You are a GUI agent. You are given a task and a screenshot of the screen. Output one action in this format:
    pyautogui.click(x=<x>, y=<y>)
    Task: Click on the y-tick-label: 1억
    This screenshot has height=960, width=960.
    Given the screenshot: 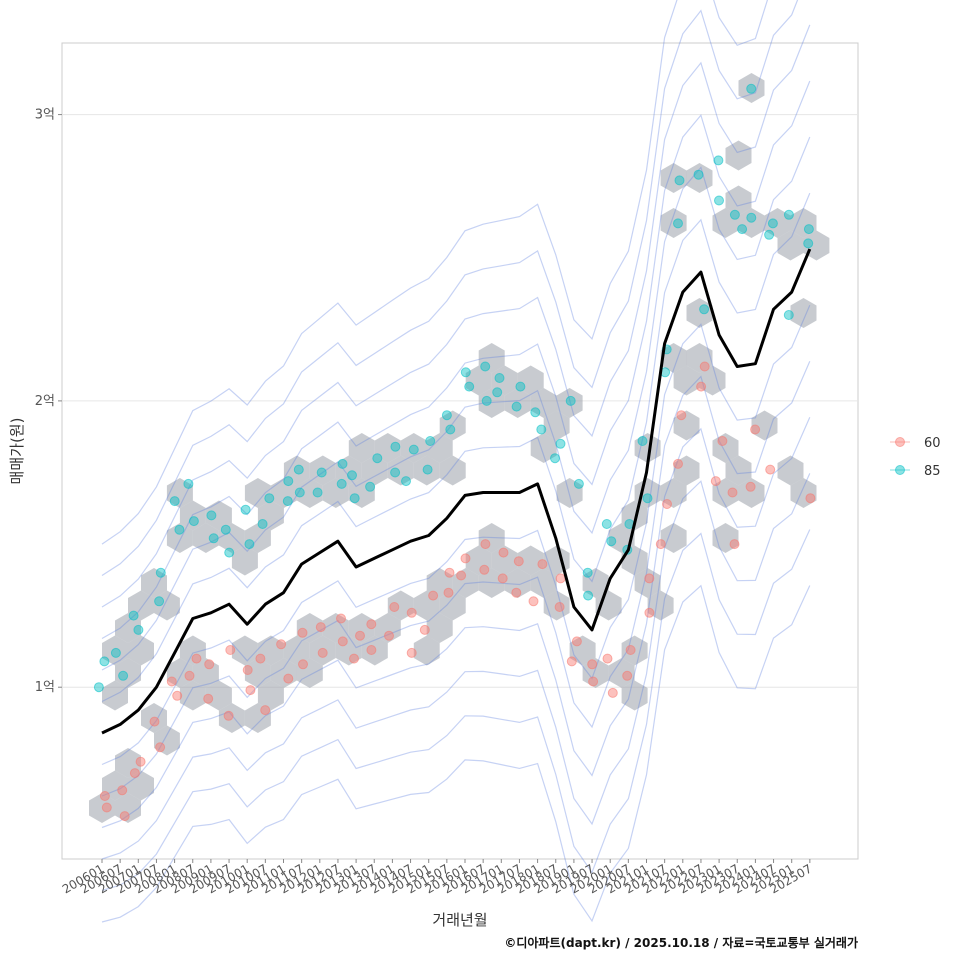 What is the action you would take?
    pyautogui.click(x=45, y=687)
    